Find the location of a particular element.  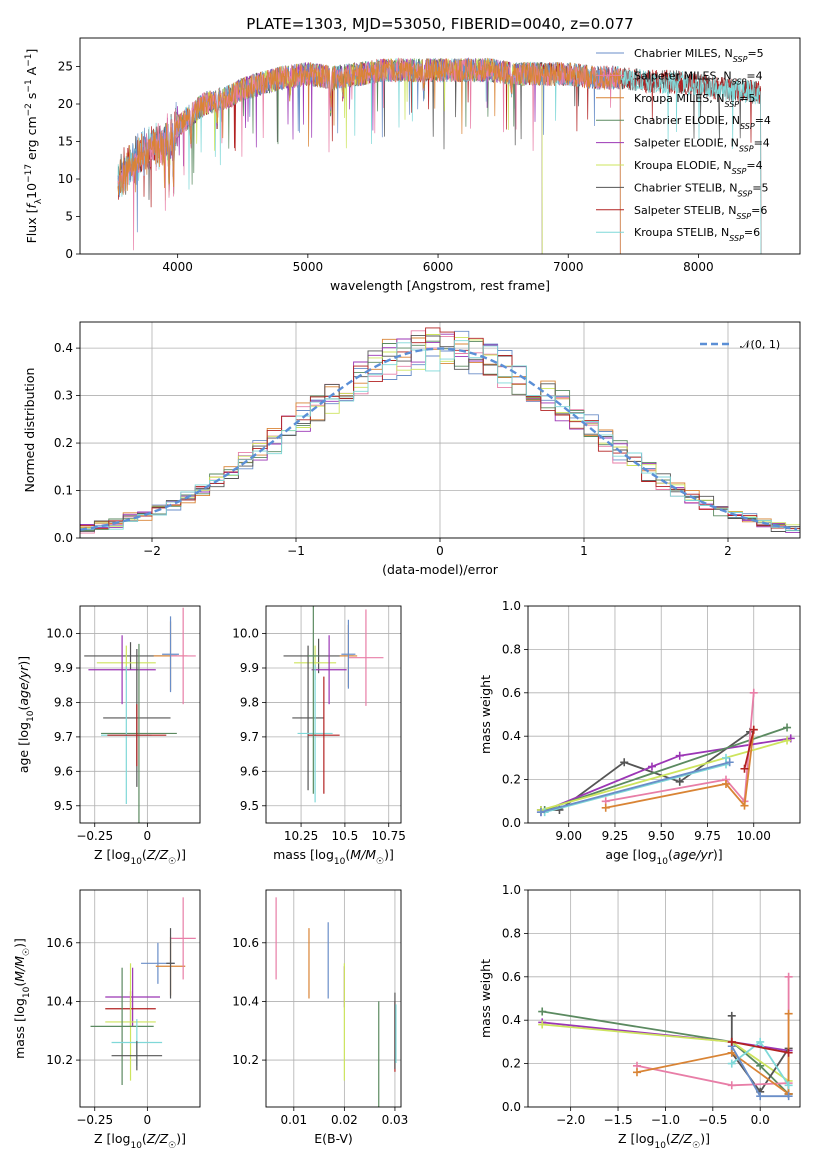

x-tick-label: −1.5 is located at coordinates (617, 1120).